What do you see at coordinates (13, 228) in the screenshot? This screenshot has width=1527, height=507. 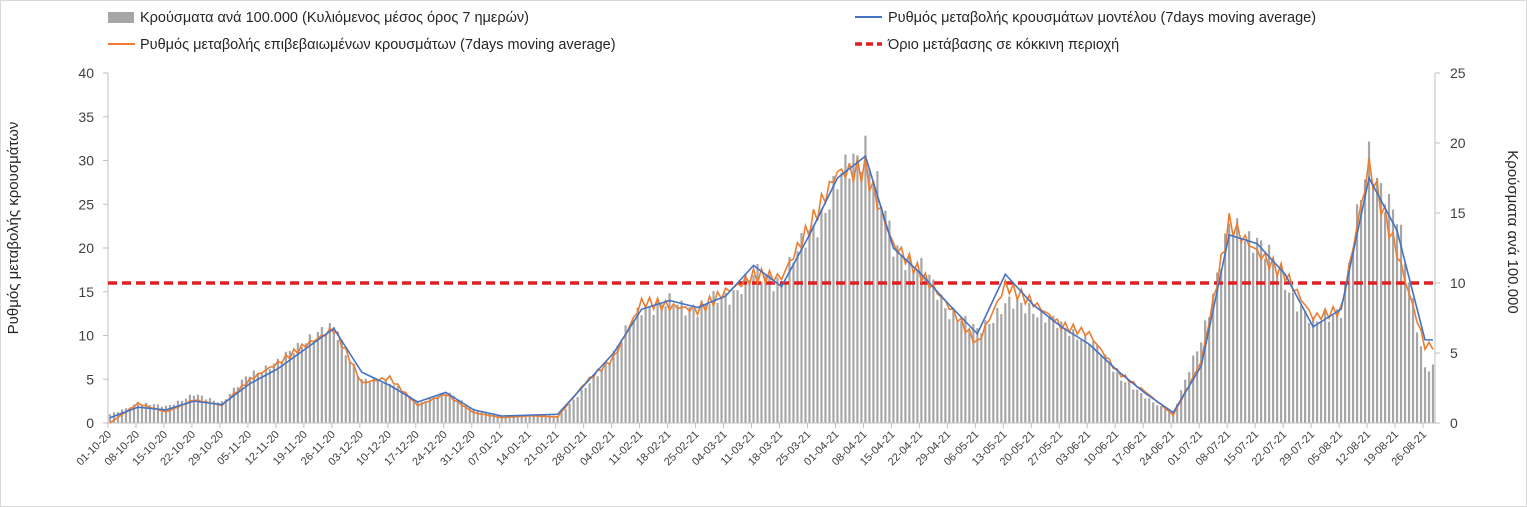 I see `y-axis-left-title: Ρυθμός μεταβολής κρουσμάτων` at bounding box center [13, 228].